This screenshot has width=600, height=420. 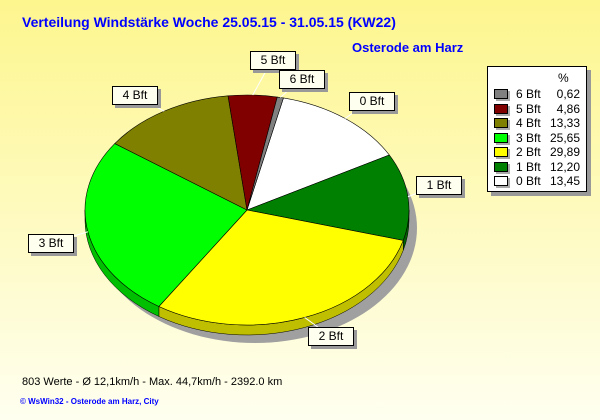 What do you see at coordinates (563, 78) in the screenshot?
I see `legend-header: %` at bounding box center [563, 78].